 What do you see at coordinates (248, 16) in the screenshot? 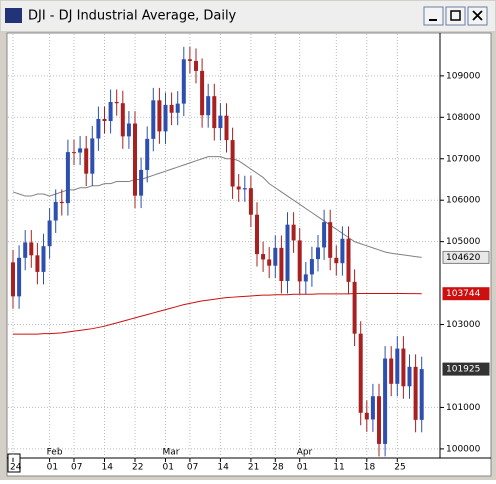
I see `title-bar` at bounding box center [248, 16].